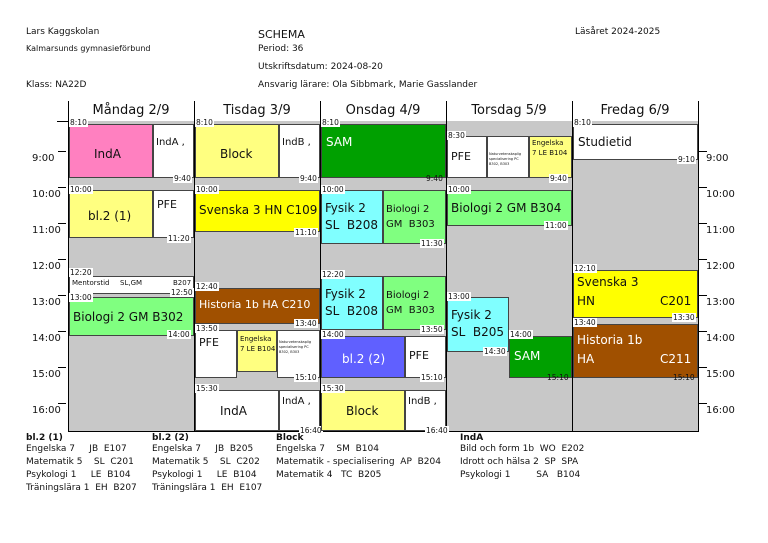 This screenshot has height=543, width=768. What do you see at coordinates (352, 217) in the screenshot?
I see `lesson-wed-fysik-1: Fysik 2 SL B208` at bounding box center [352, 217].